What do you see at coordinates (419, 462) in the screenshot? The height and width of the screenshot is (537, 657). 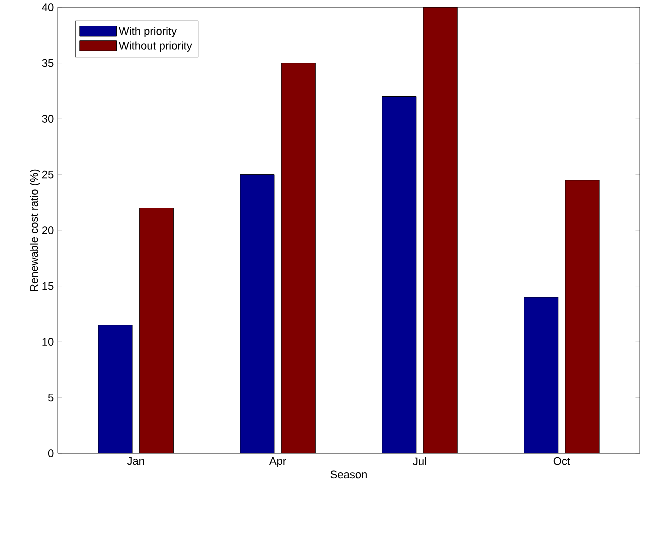 I see `x-tick-label: Jul` at bounding box center [419, 462].